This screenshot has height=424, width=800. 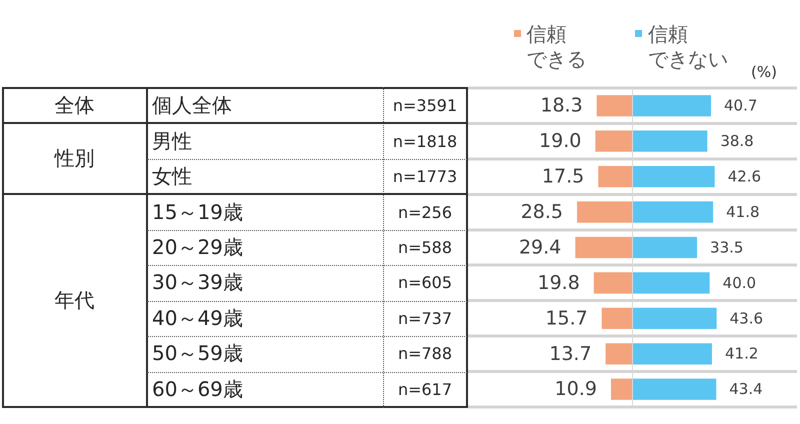 What do you see at coordinates (570, 353) in the screenshot?
I see `data-label: 13.7` at bounding box center [570, 353].